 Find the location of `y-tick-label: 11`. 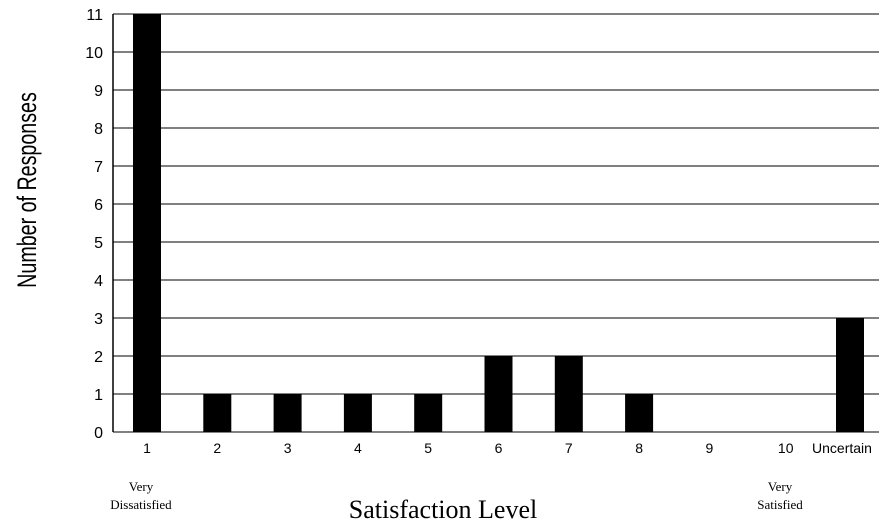

y-tick-label: 11 is located at coordinates (94, 15).